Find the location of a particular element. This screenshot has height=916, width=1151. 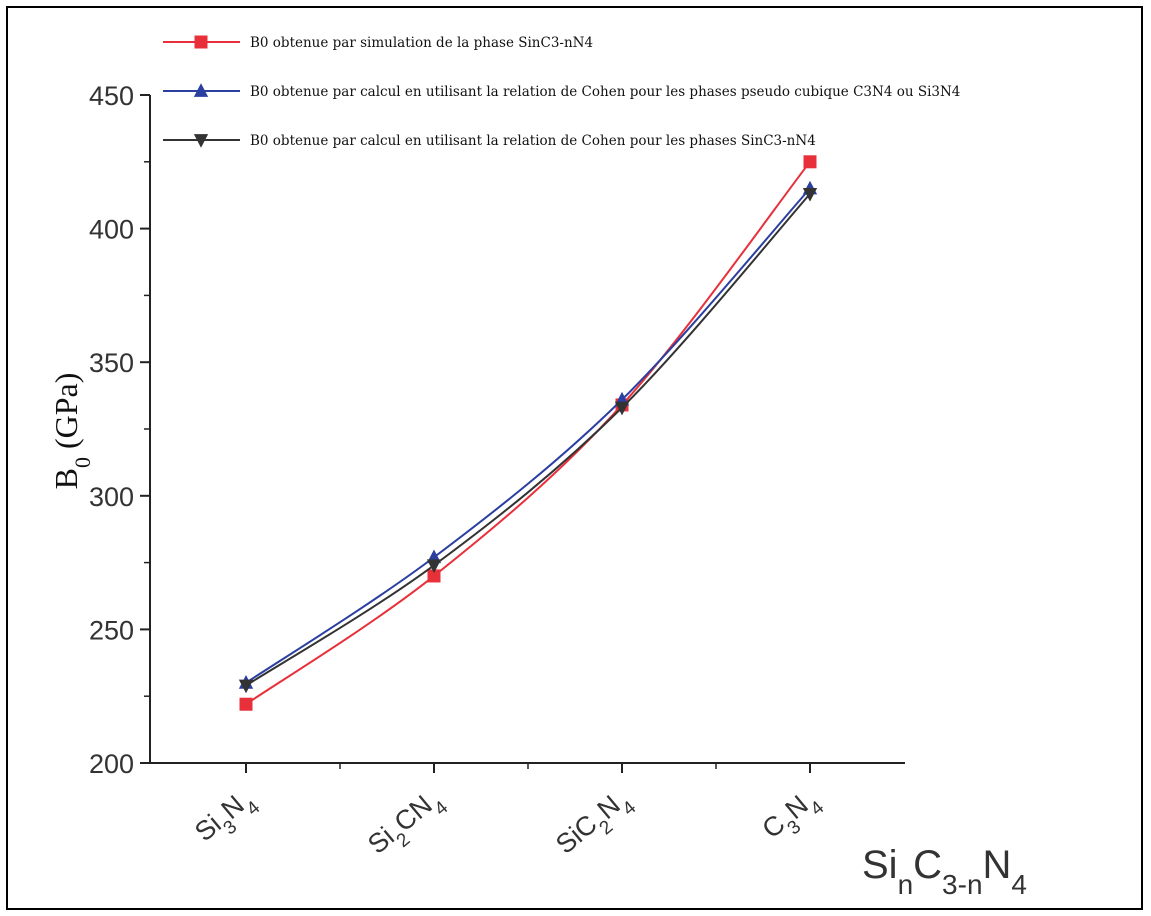

x-tick-label: SiC2N4 is located at coordinates (595, 824).